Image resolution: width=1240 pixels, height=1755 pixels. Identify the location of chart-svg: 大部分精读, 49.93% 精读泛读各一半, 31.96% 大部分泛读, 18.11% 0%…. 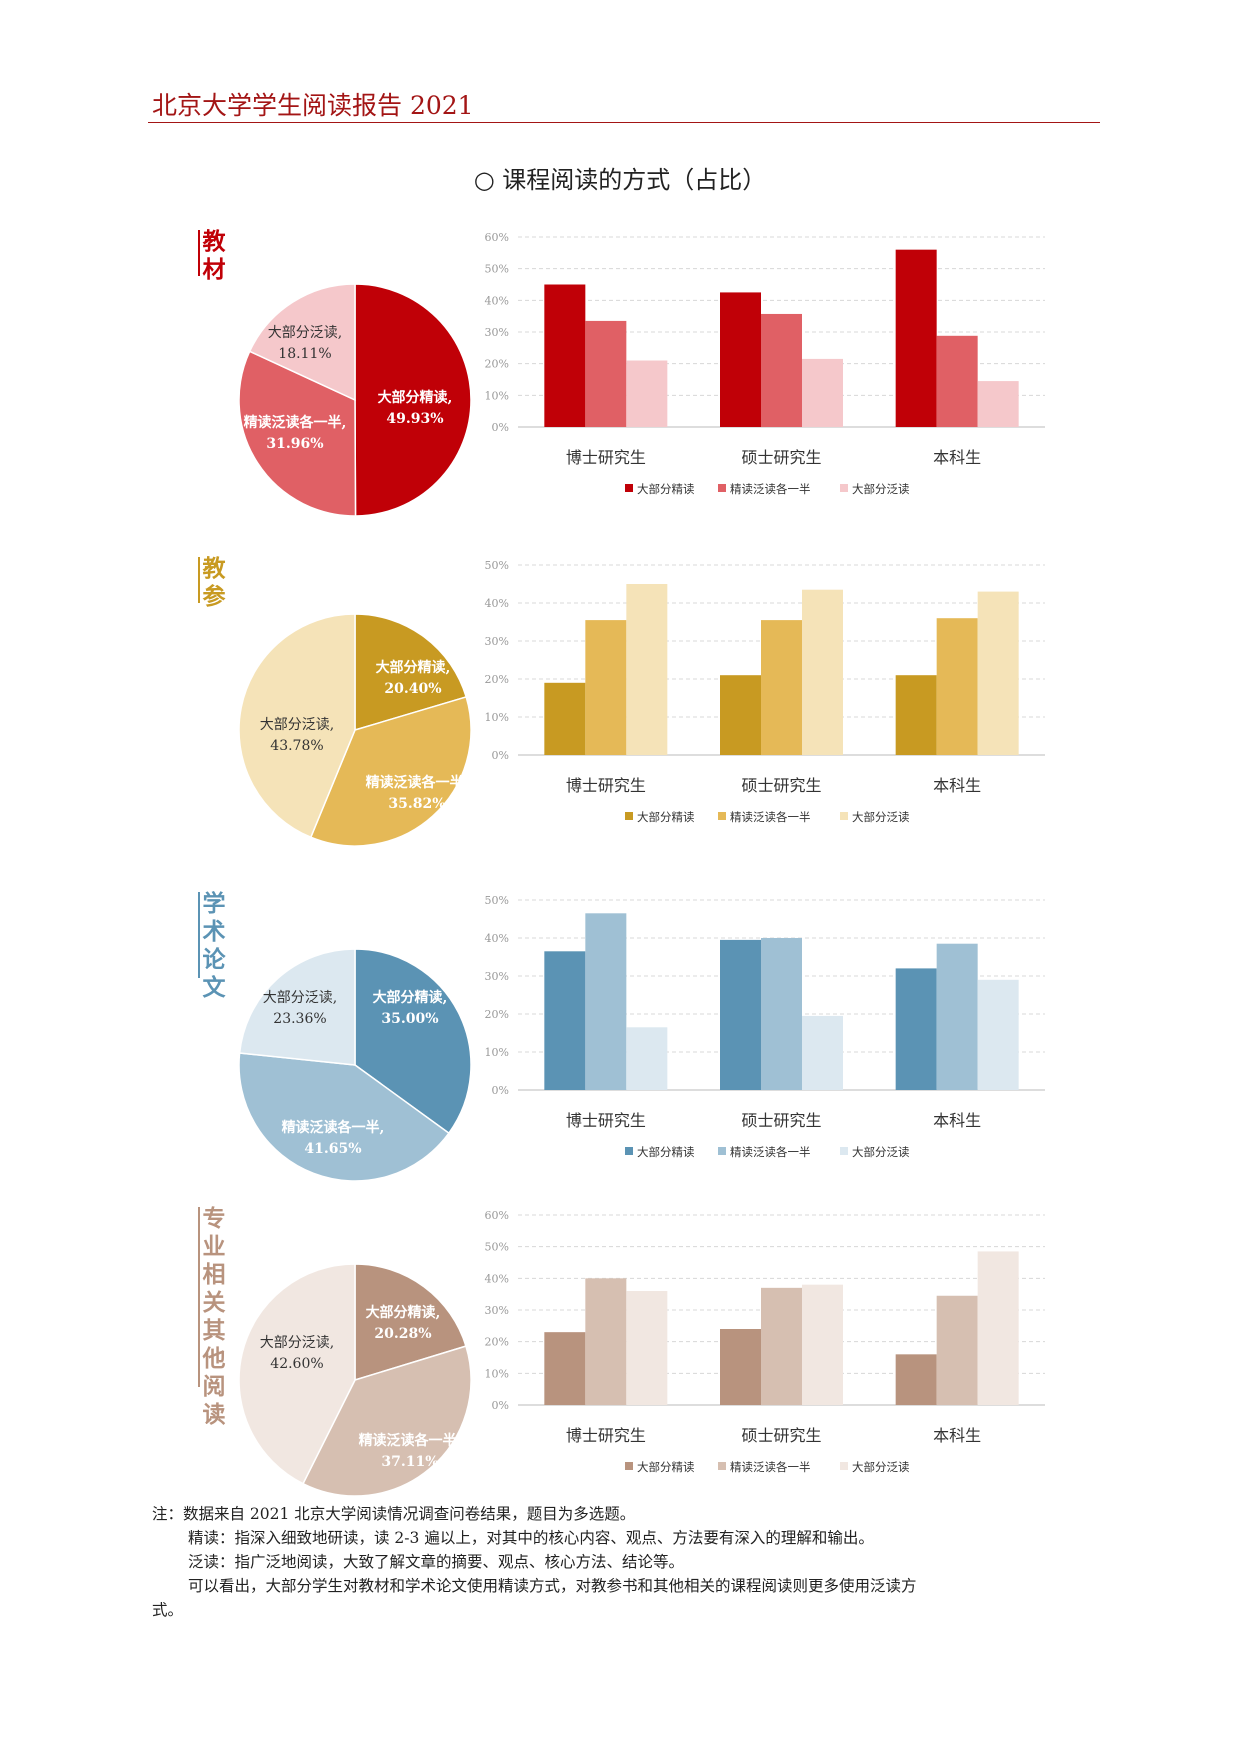
(641, 374).